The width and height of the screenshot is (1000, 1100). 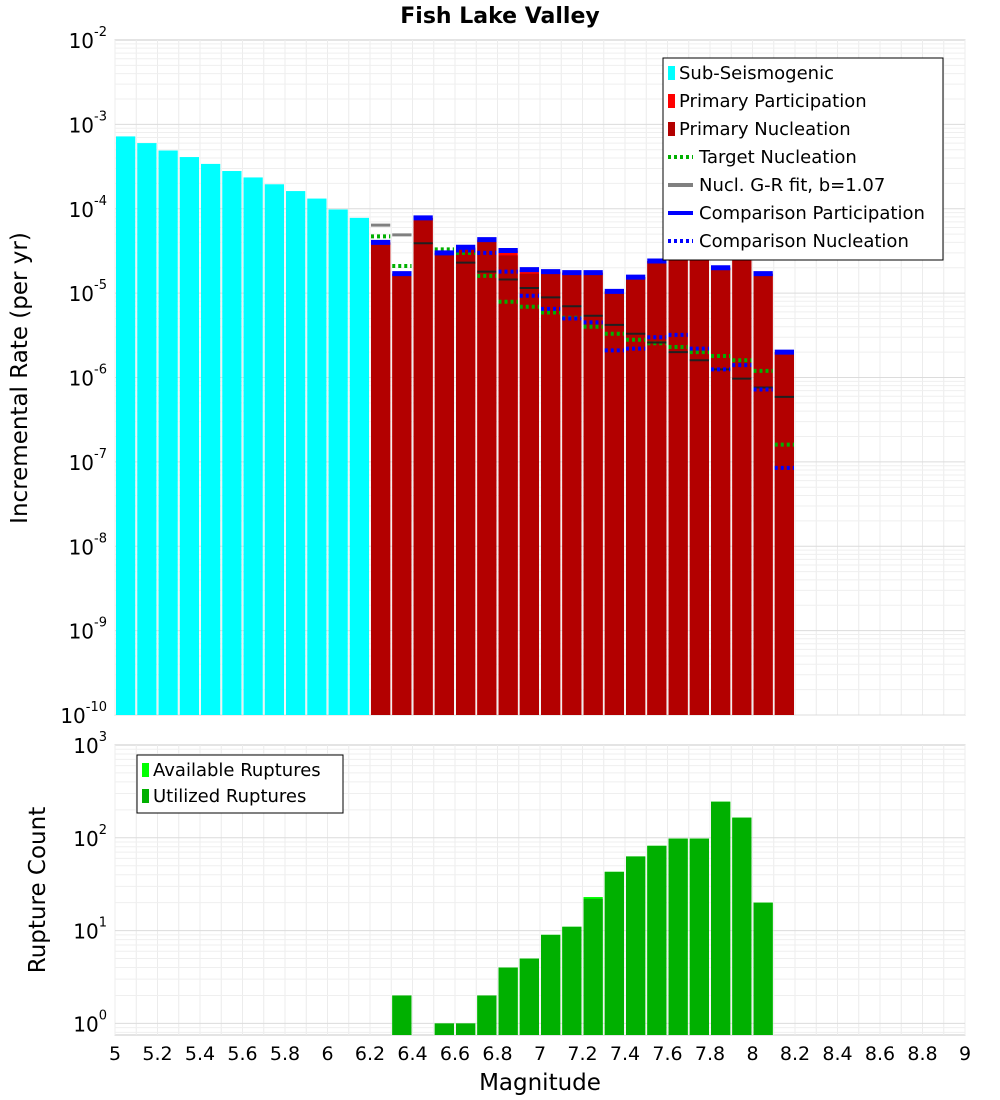 I want to click on rate-y-tick-label: 10⁻⁴, so click(x=88, y=208).